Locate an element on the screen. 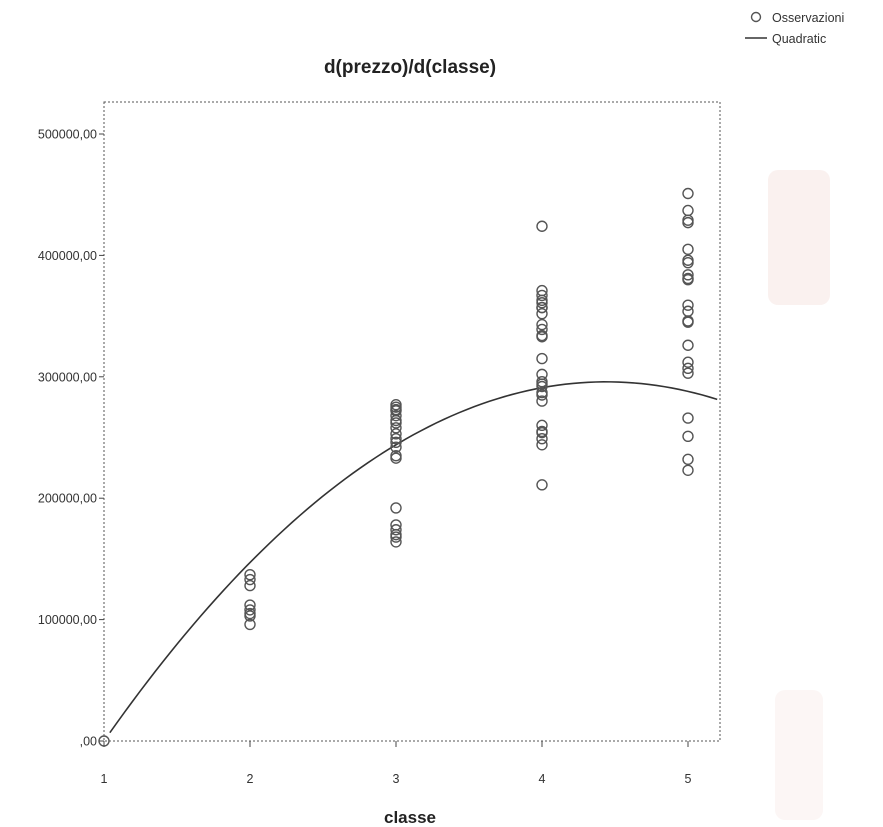 This screenshot has height=827, width=883. x-tick-label: 2 is located at coordinates (250, 779).